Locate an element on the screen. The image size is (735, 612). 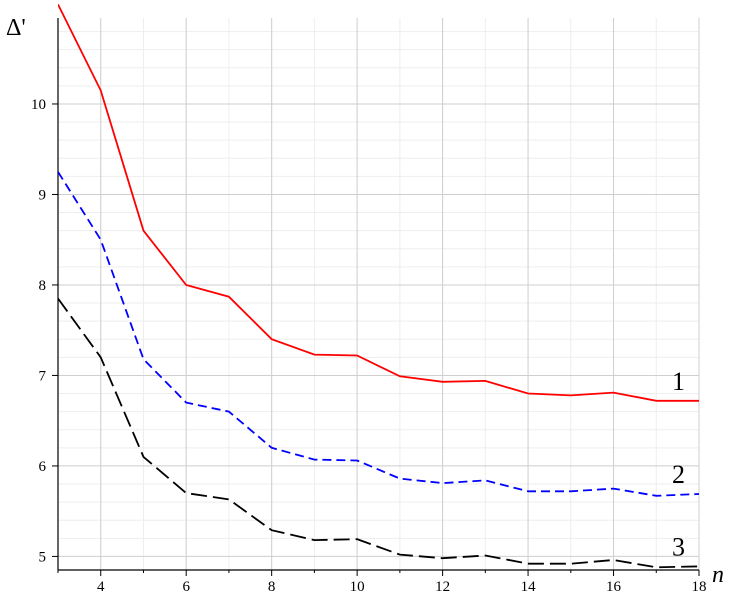
x-tick-label: 4 is located at coordinates (101, 587).